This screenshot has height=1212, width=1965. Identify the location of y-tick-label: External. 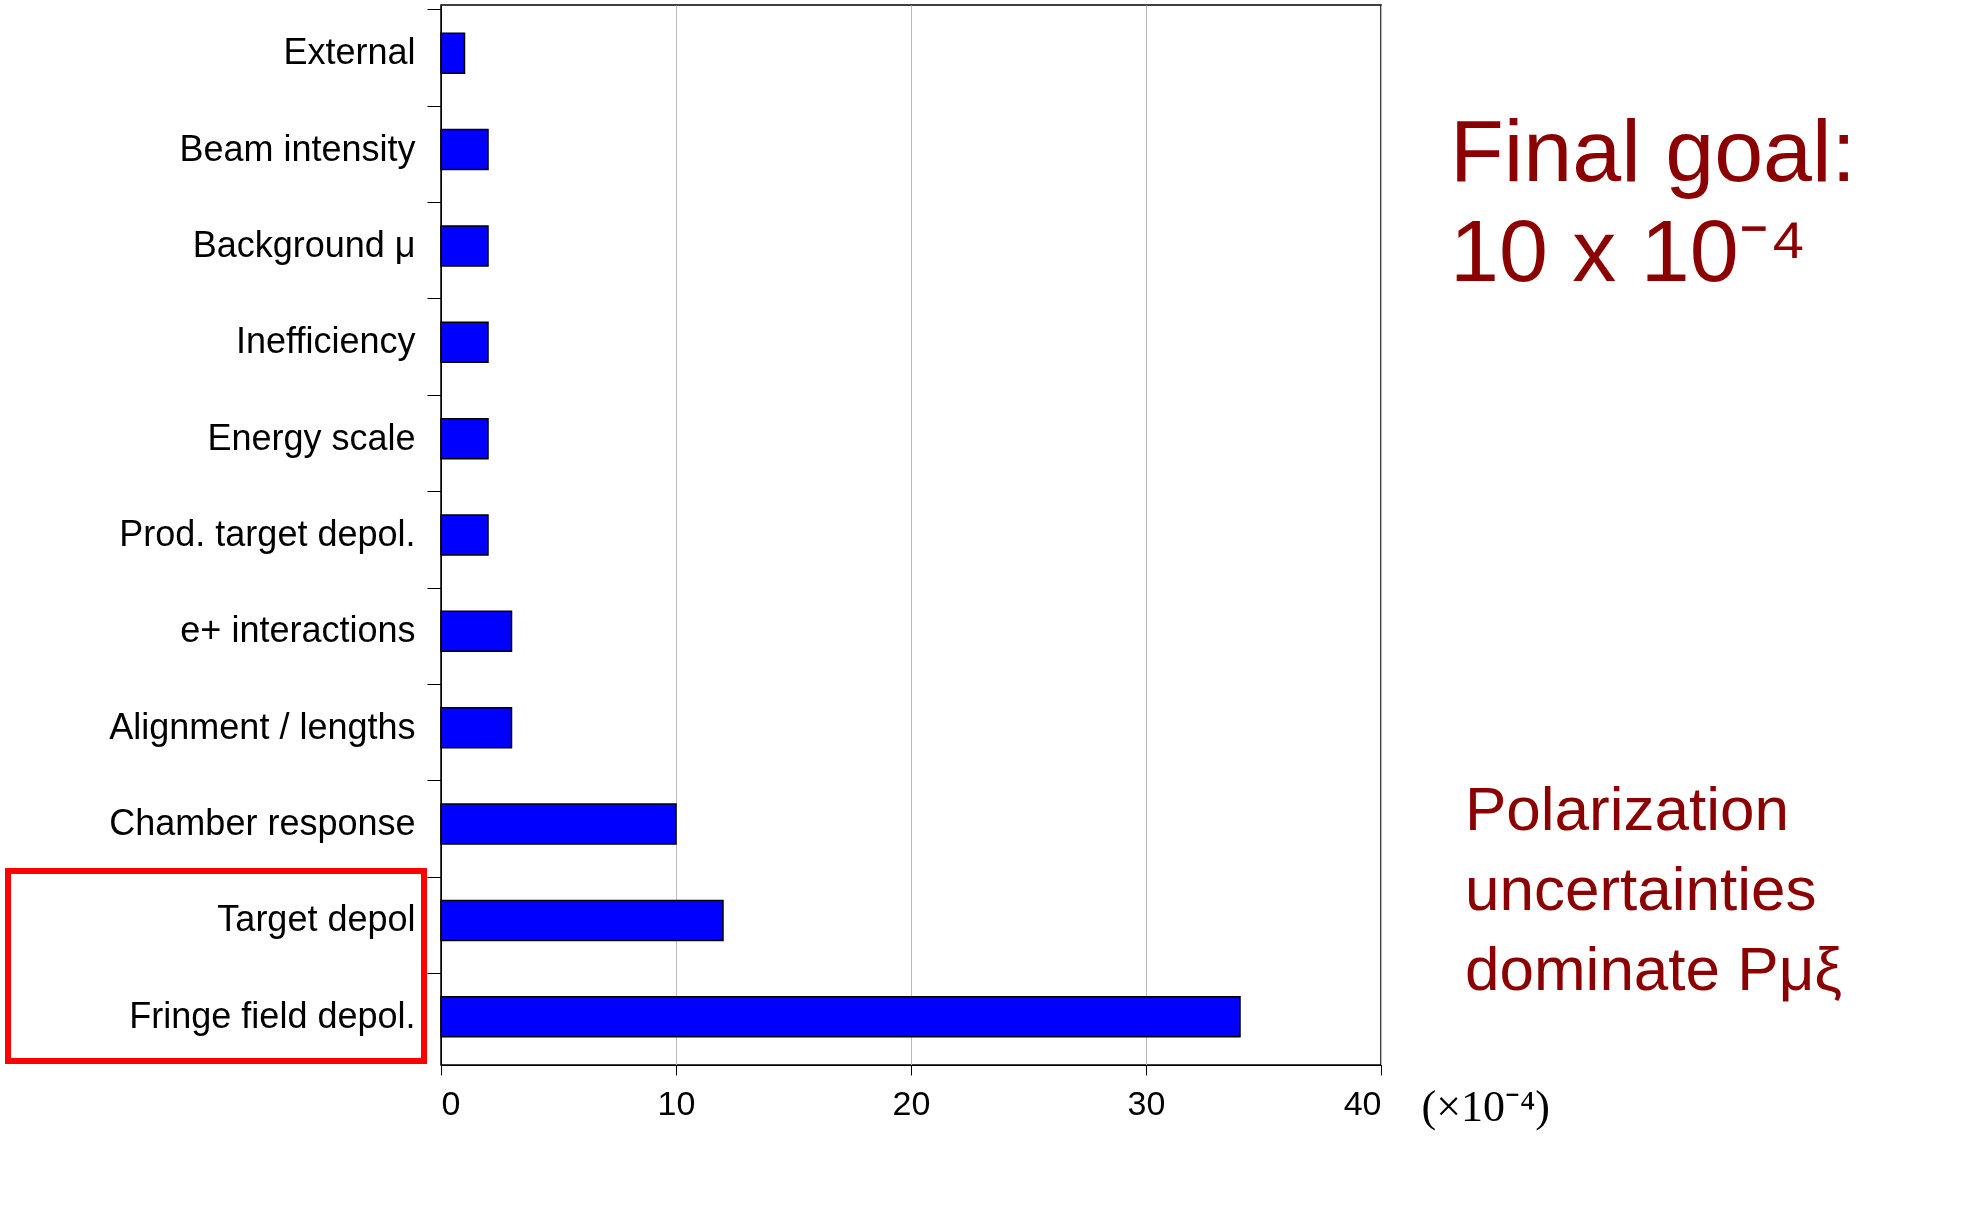
(349, 52).